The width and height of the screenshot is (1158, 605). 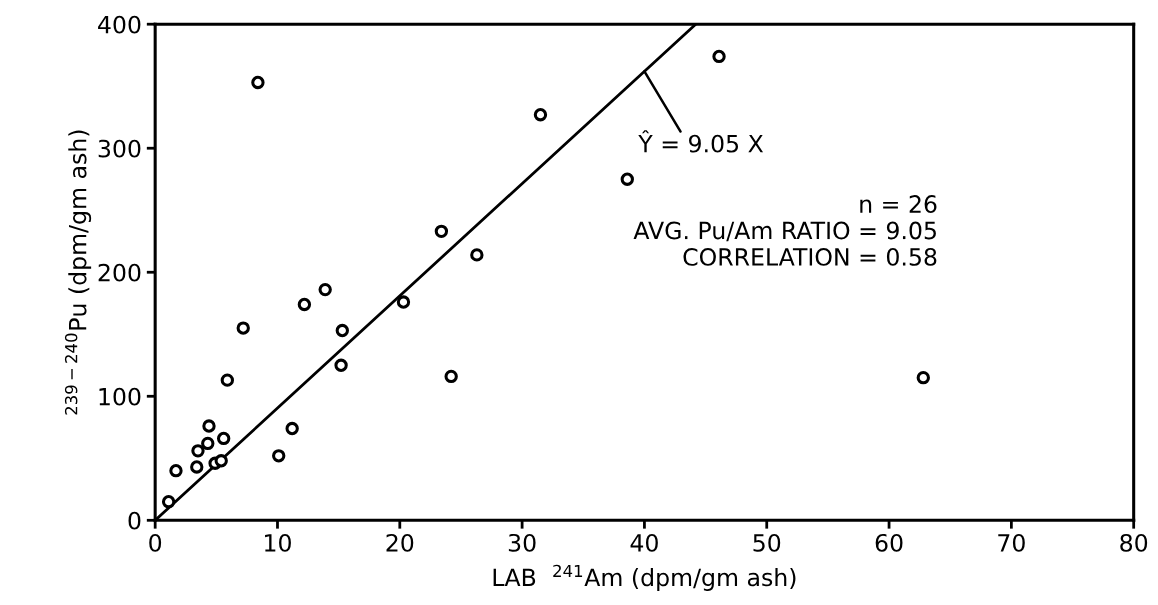 What do you see at coordinates (120, 396) in the screenshot?
I see `y-tick-label: 100` at bounding box center [120, 396].